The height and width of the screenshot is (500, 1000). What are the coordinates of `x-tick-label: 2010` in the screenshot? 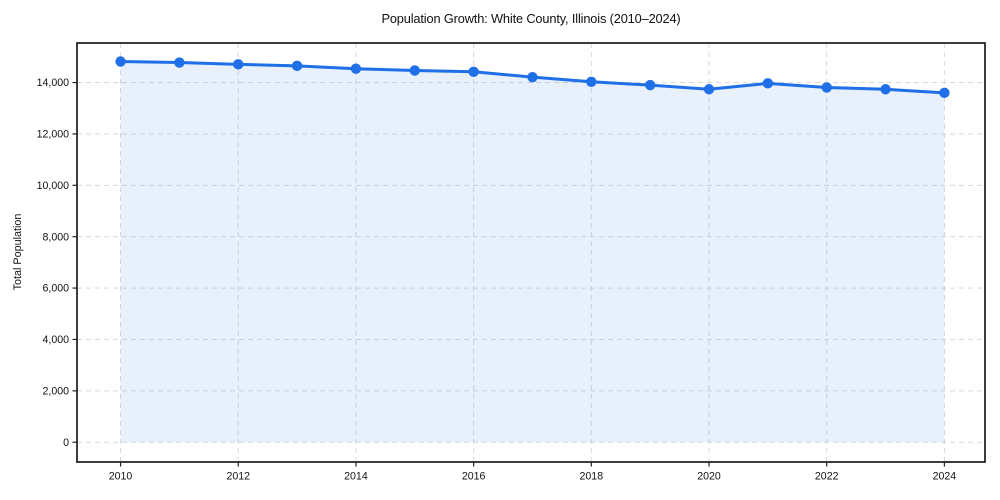 It's located at (121, 477).